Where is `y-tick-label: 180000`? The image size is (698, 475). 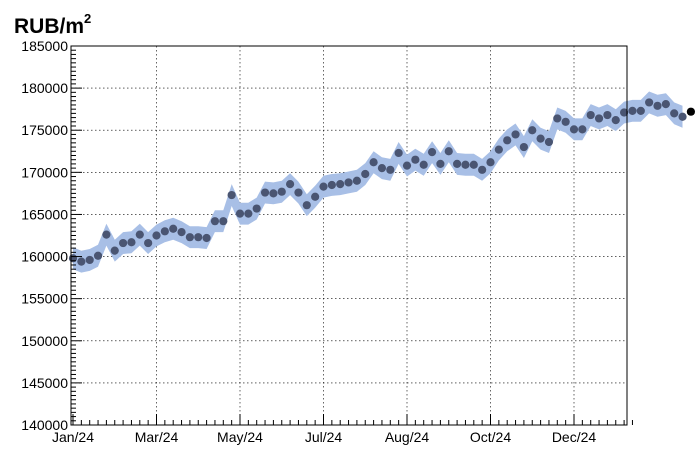 y-tick-label: 180000 is located at coordinates (44, 88).